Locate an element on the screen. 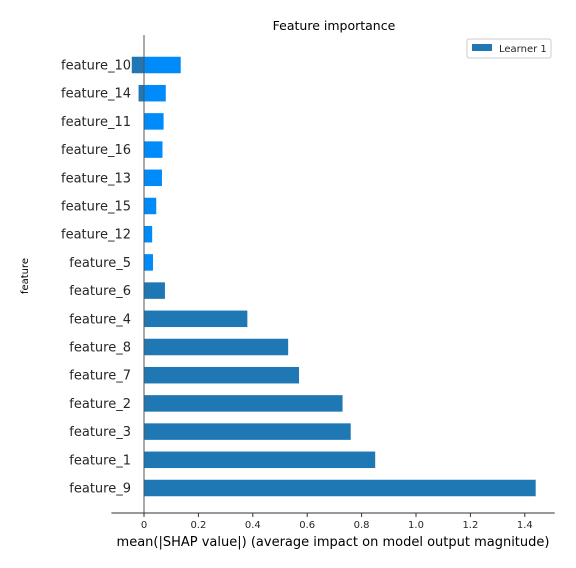  x-tick-label: 0.2 is located at coordinates (198, 525).